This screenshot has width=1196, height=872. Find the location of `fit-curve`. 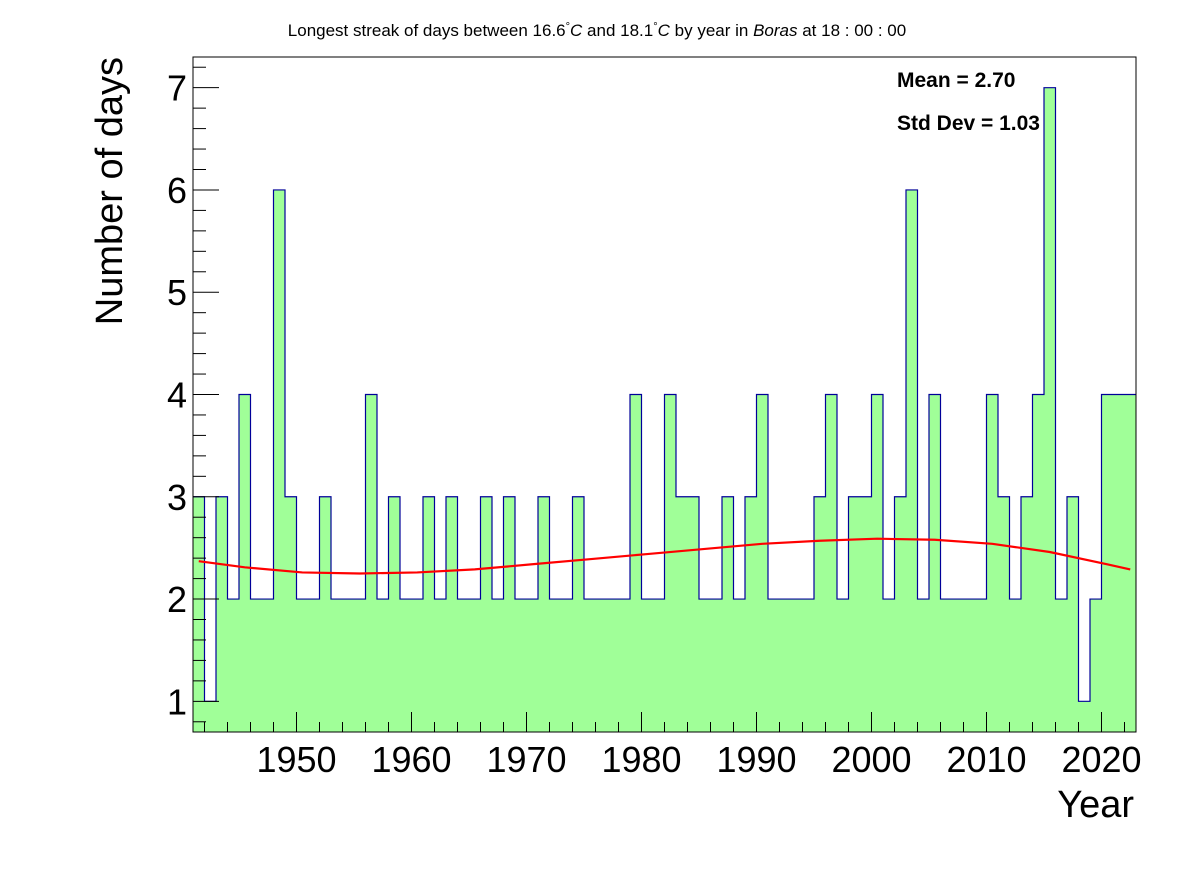

fit-curve is located at coordinates (664, 556).